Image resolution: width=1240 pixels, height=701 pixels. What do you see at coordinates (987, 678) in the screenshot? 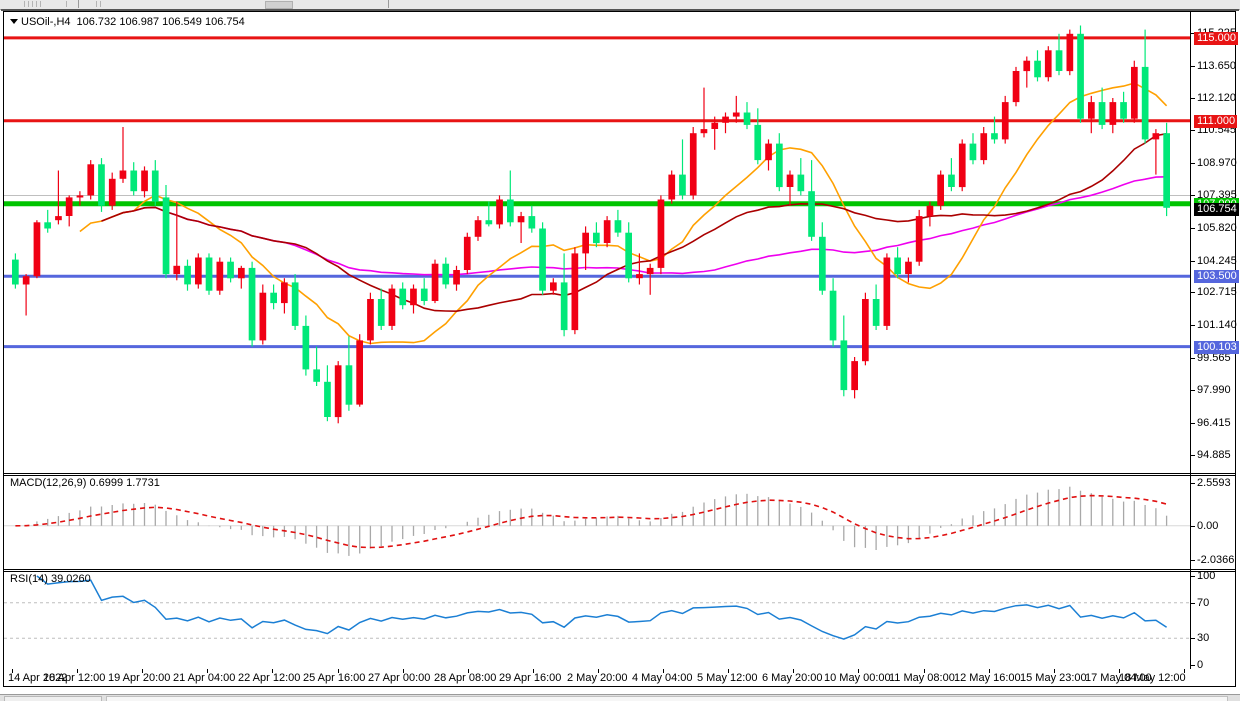
I see `time-label-15: 12 May 16:00` at bounding box center [987, 678].